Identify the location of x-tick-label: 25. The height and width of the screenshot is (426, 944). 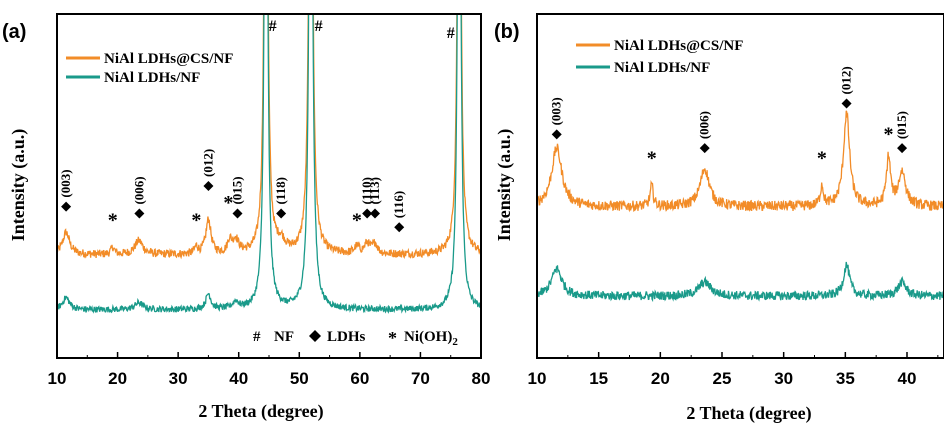
(722, 378).